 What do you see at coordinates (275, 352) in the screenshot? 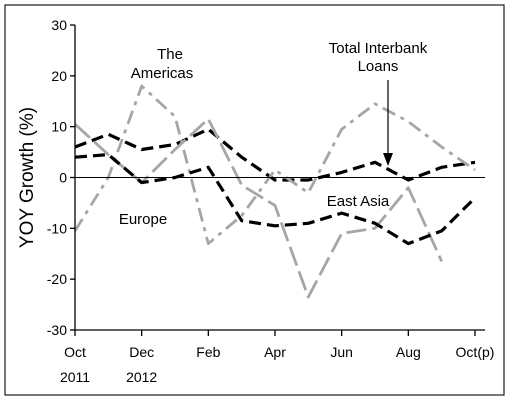
I see `x-tick-label: Apr` at bounding box center [275, 352].